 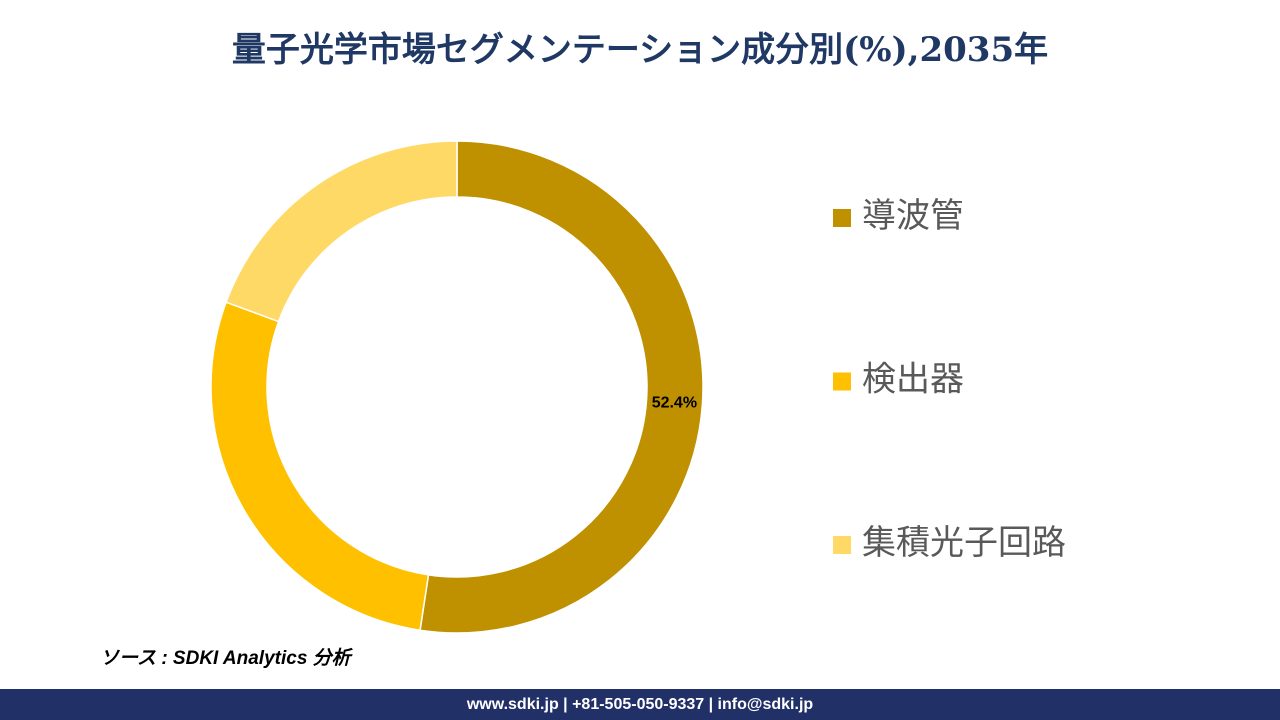 What do you see at coordinates (674, 403) in the screenshot?
I see `data-label: 52.4%` at bounding box center [674, 403].